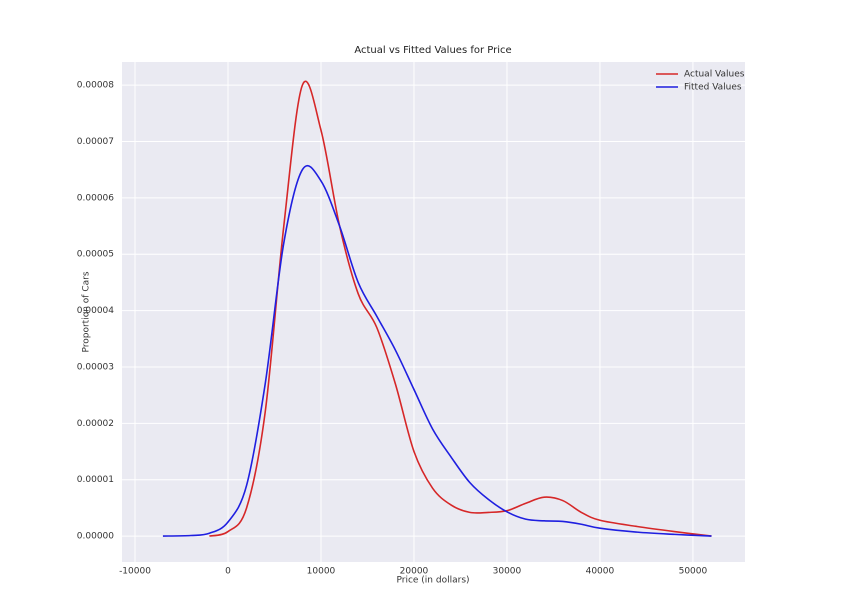 Image resolution: width=856 pixels, height=610 pixels. What do you see at coordinates (95, 255) in the screenshot?
I see `y-tick-label: 0.00005` at bounding box center [95, 255].